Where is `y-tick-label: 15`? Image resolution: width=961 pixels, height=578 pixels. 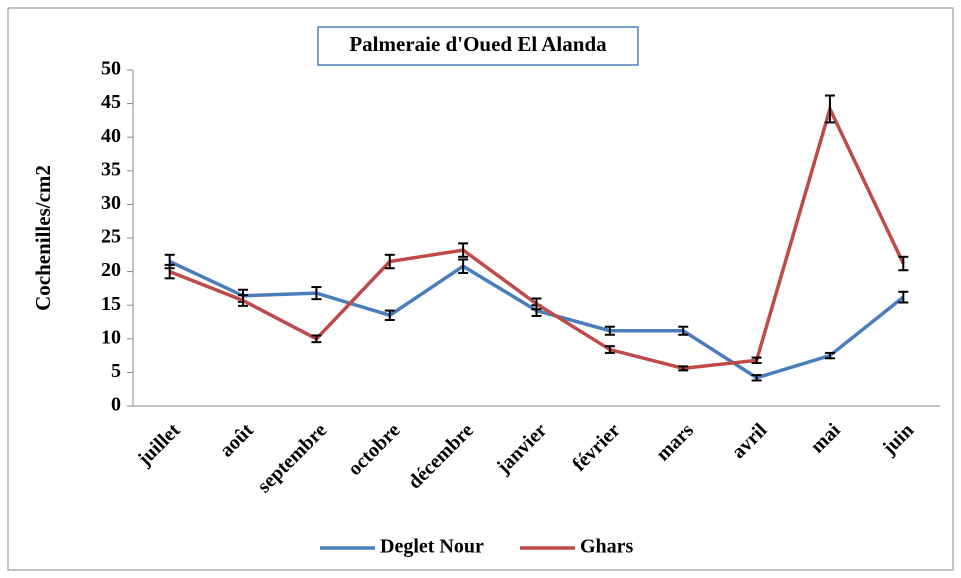
y-tick-label: 15 is located at coordinates (111, 304).